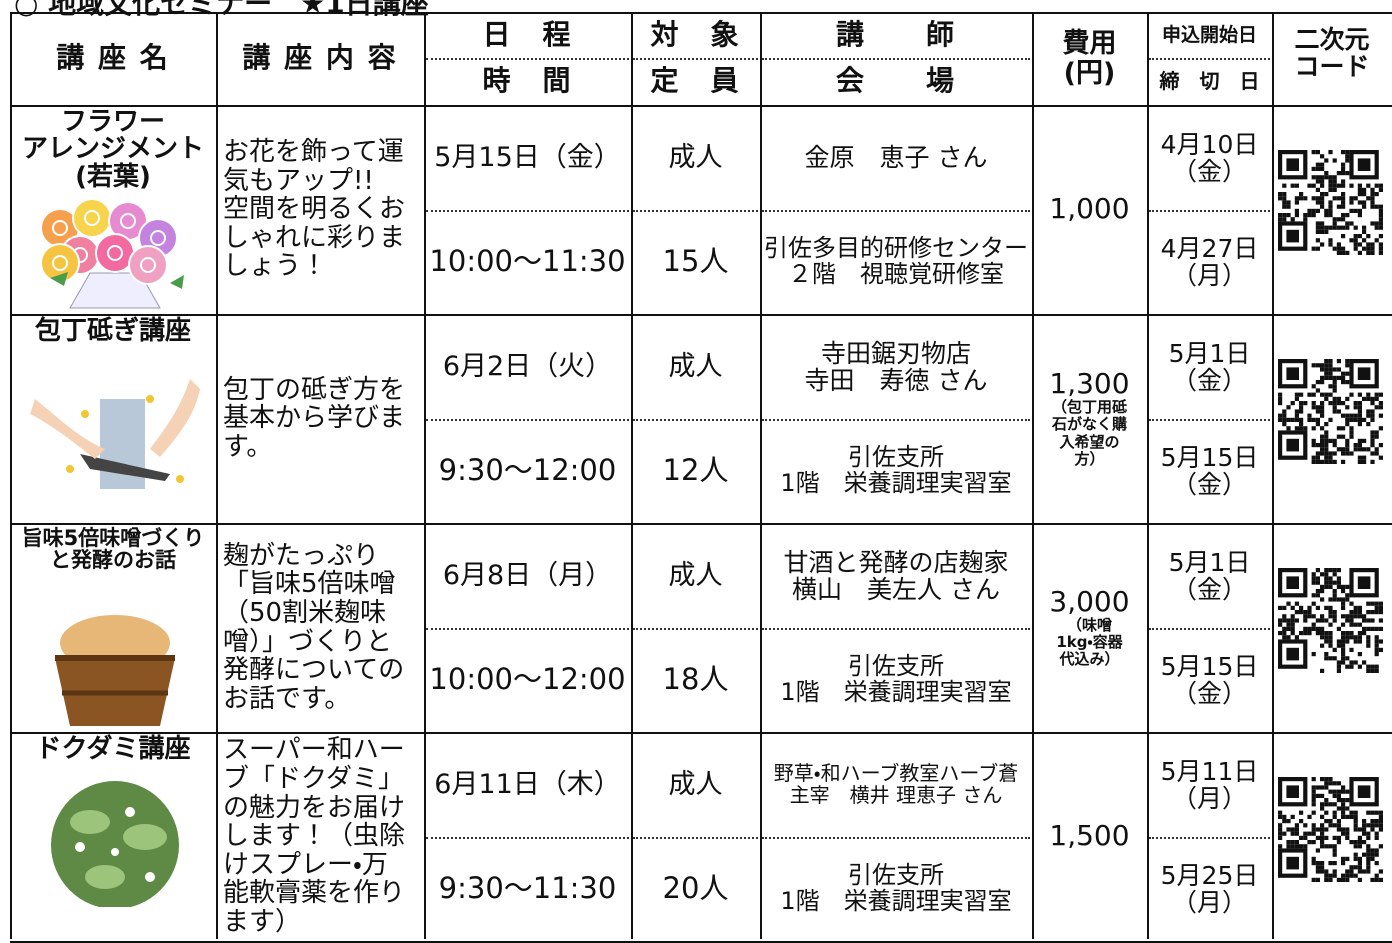  Describe the element at coordinates (1089, 433) in the screenshot. I see `fee-note: （包丁用砥 石がなく購 入希望の 方）` at that location.